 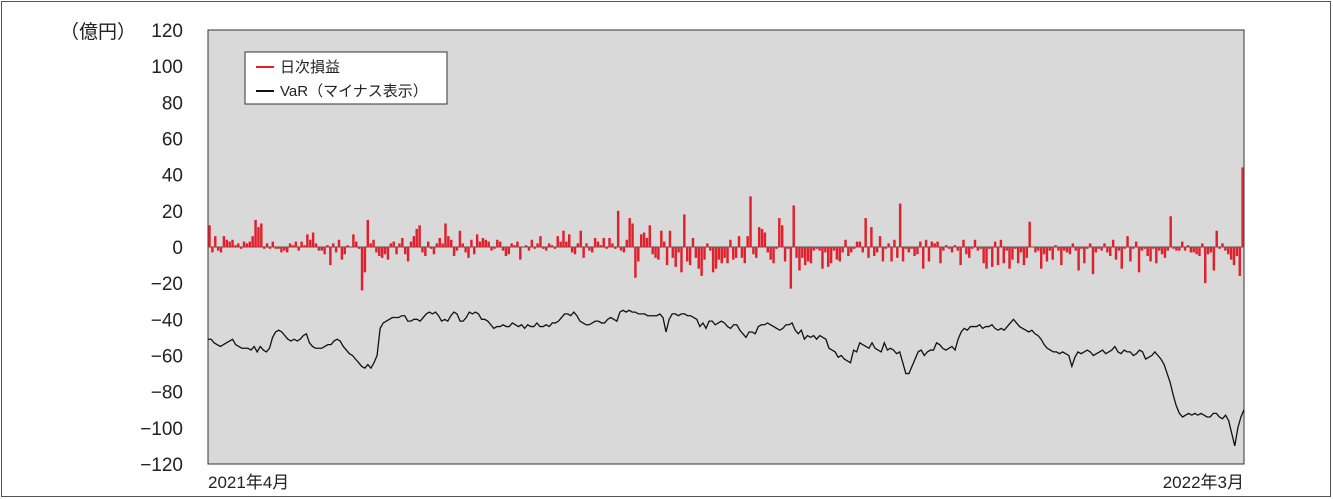 What do you see at coordinates (354, 91) in the screenshot?
I see `legend-label-var: VaR（マイナス表示）` at bounding box center [354, 91].